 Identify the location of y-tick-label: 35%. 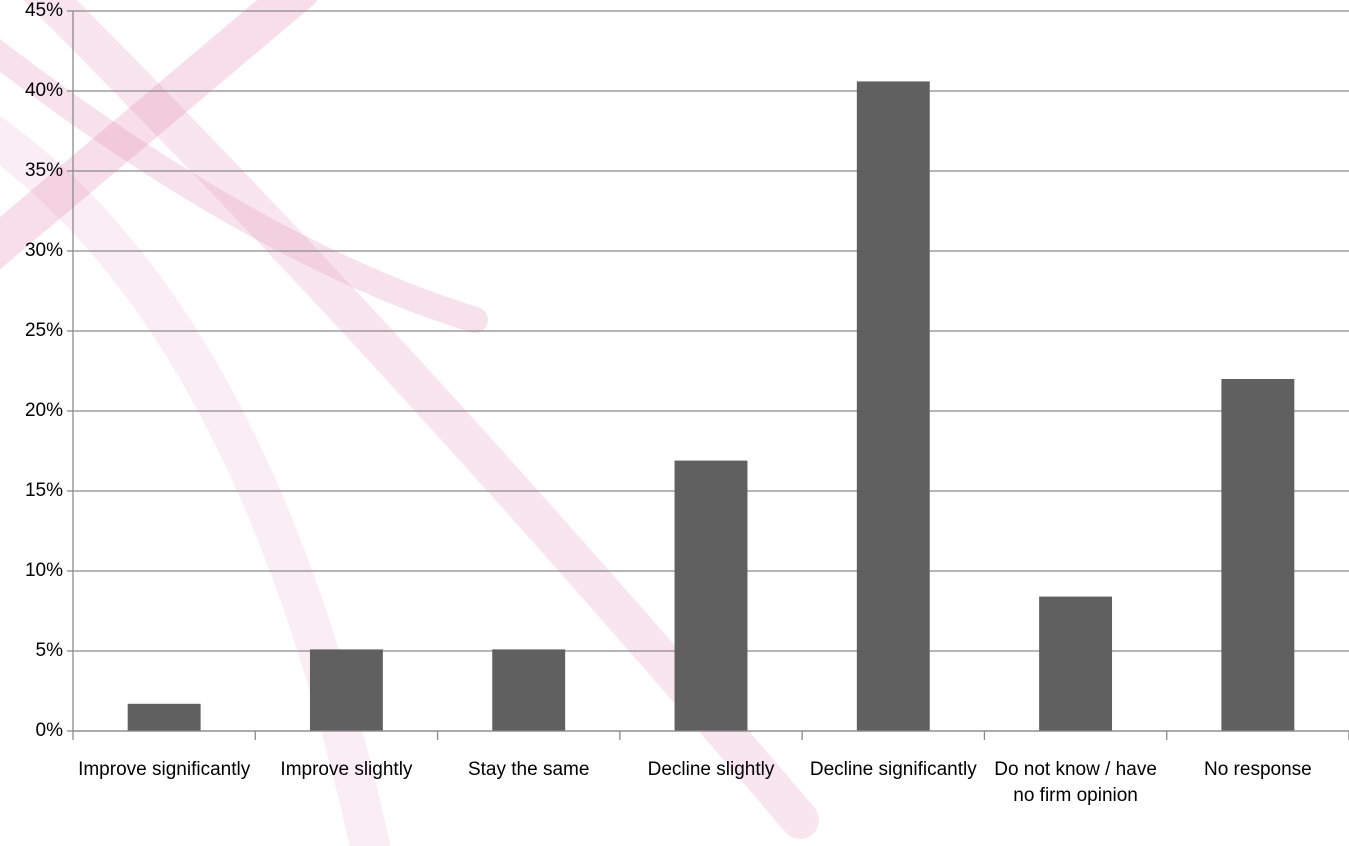
(44, 170).